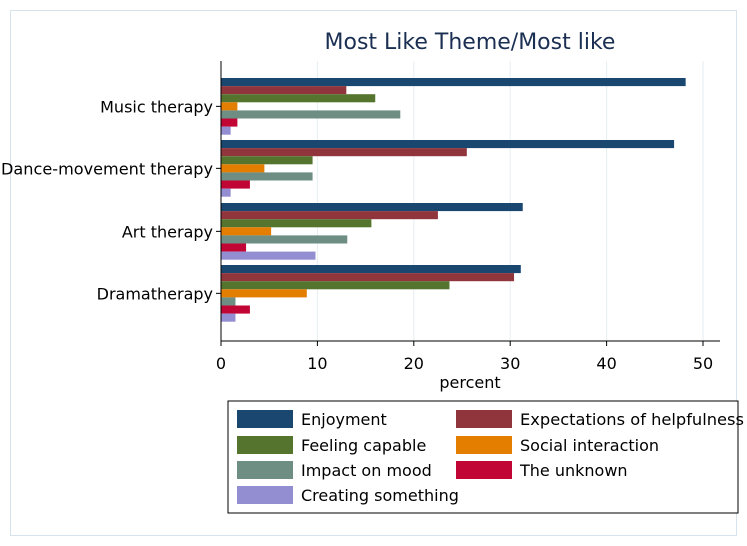  I want to click on legend-label: Feeling capable, so click(363, 445).